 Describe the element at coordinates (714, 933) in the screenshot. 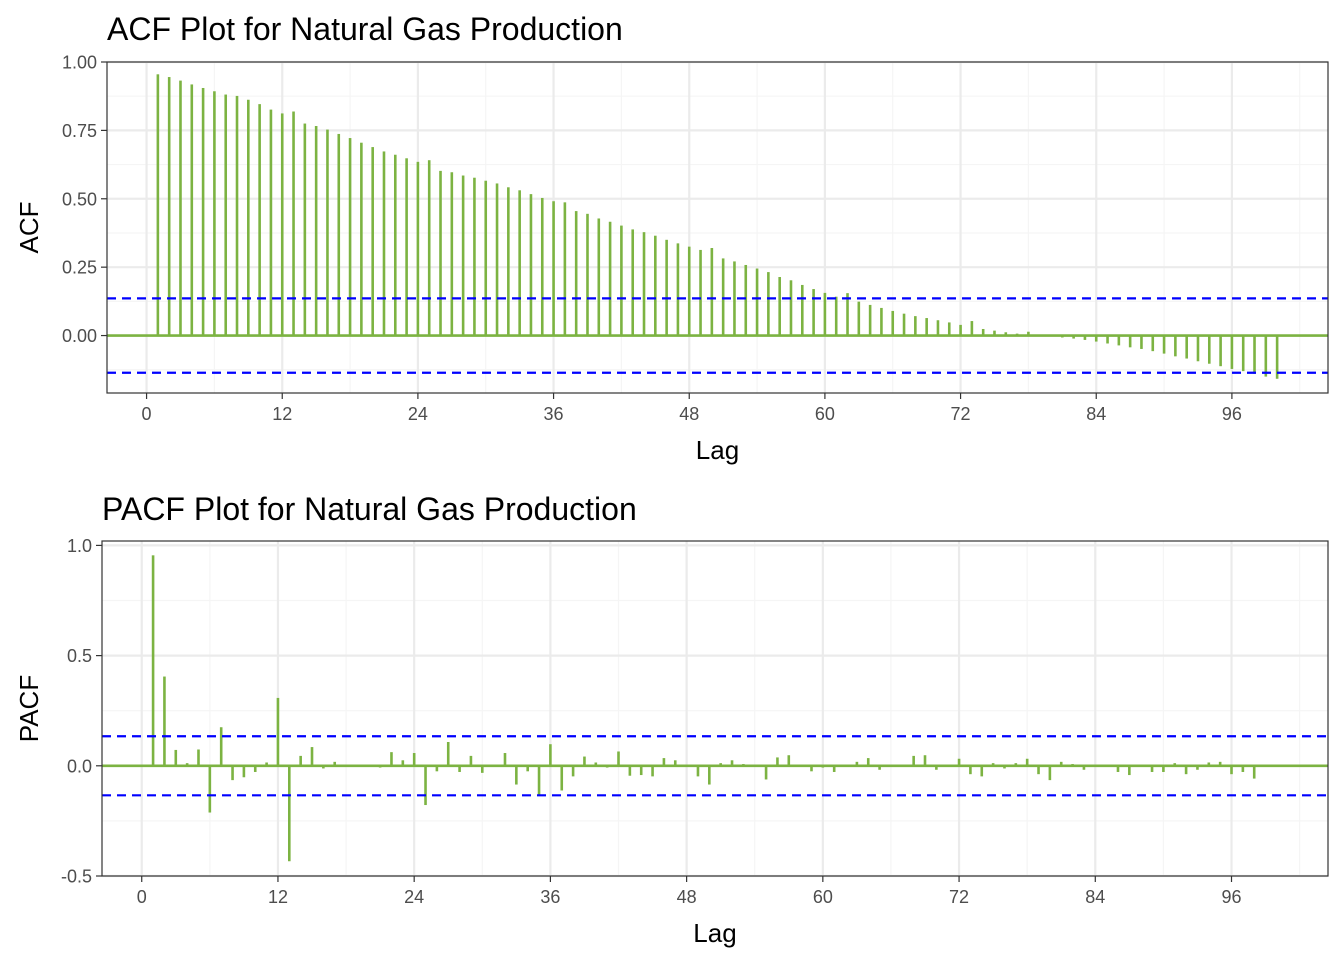

I see `pacf-x-axis-title: Lag` at that location.